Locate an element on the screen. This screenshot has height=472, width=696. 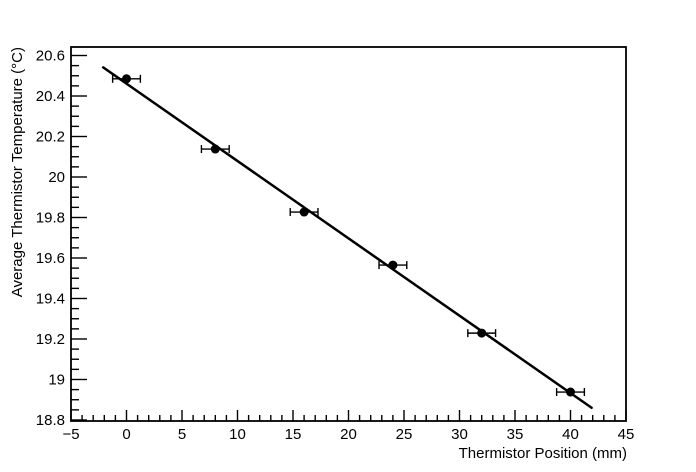
x-tick-label: 0 is located at coordinates (126, 434).